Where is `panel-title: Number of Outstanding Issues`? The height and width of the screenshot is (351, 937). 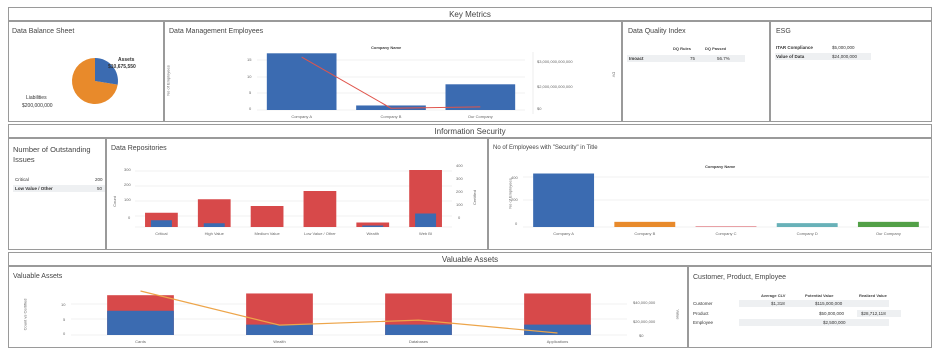 panel-title: Number of Outstanding Issues is located at coordinates (52, 154).